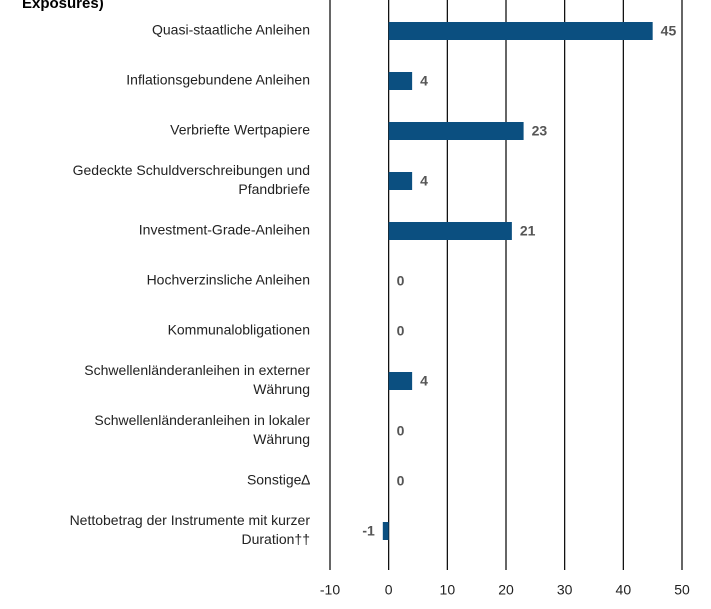  What do you see at coordinates (197, 370) in the screenshot?
I see `category-label: Schwellenländeranleihen in externer` at bounding box center [197, 370].